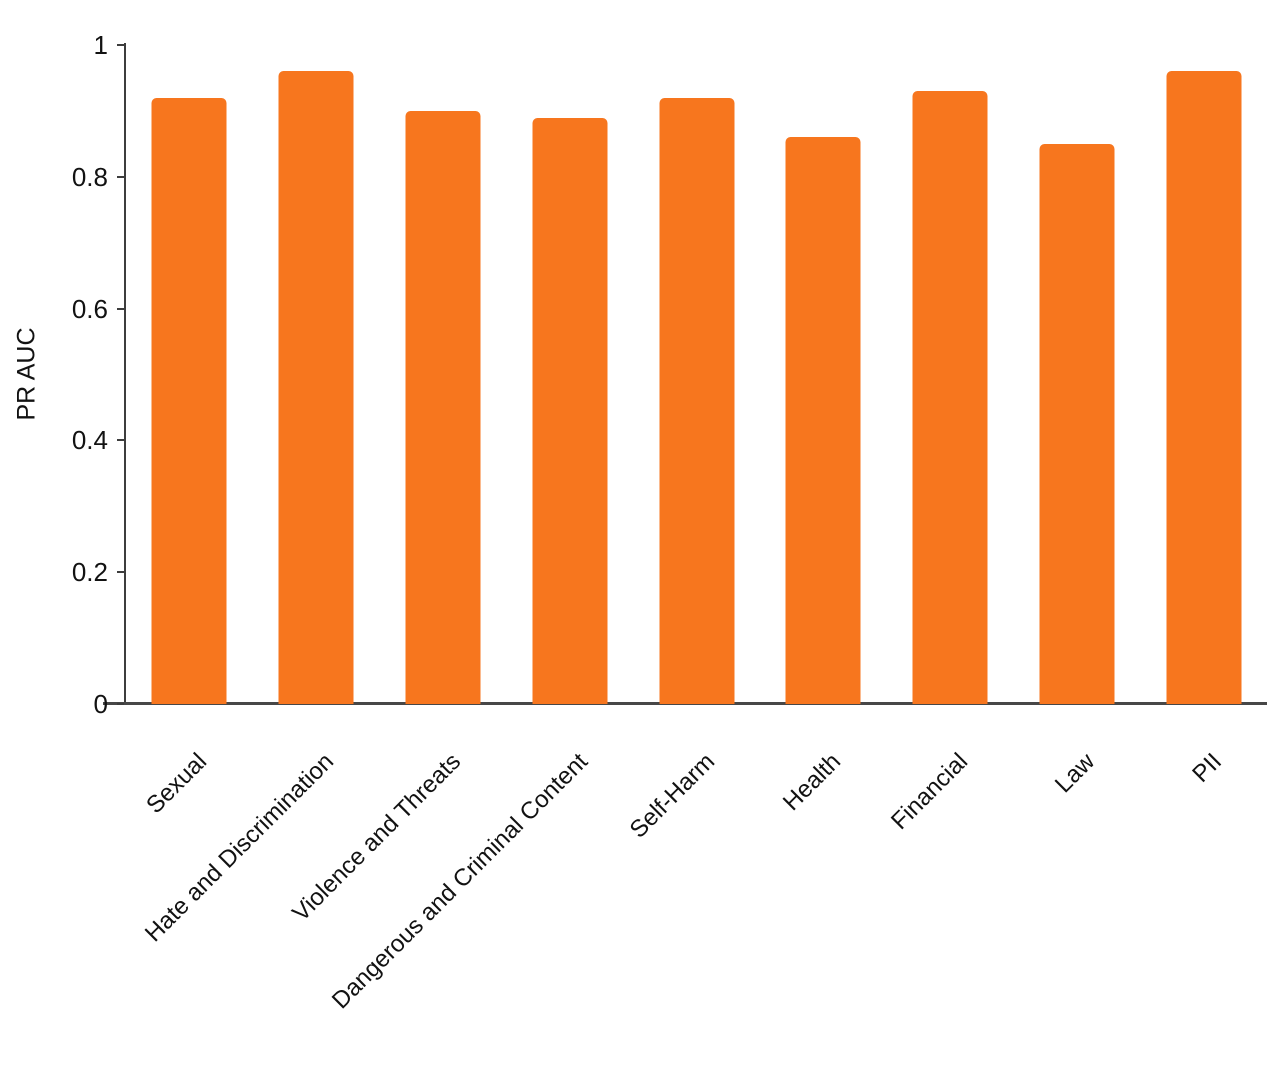  Describe the element at coordinates (100, 704) in the screenshot. I see `y-tick-label: 0` at that location.